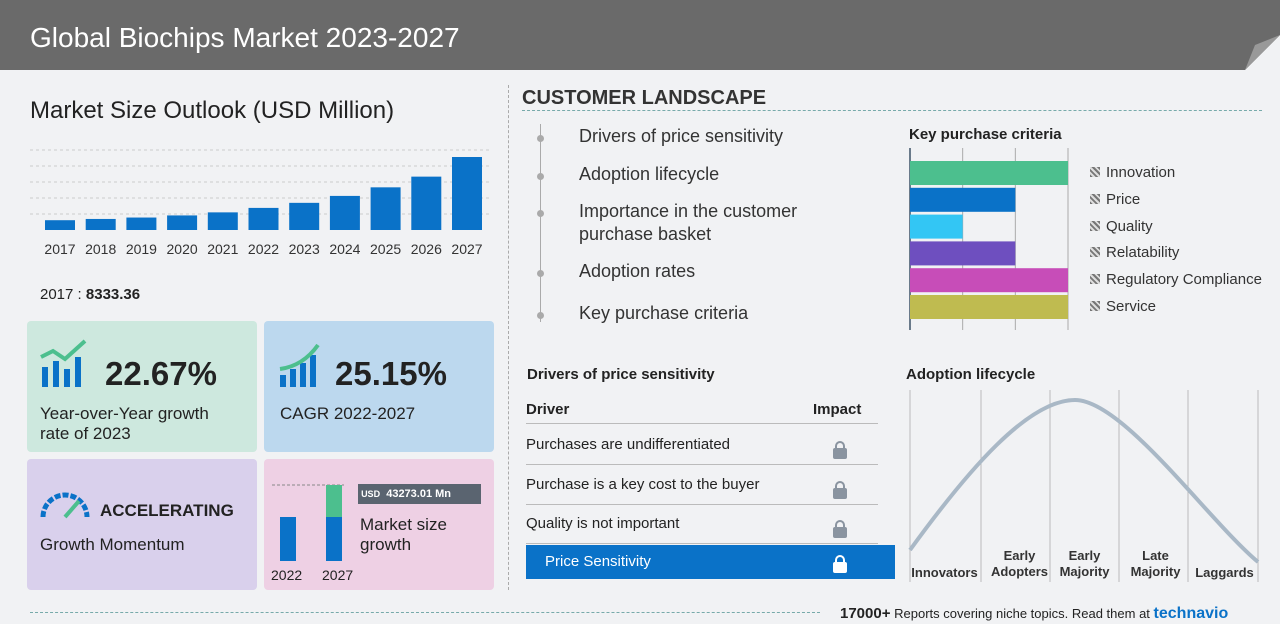  Describe the element at coordinates (664, 313) in the screenshot. I see `list-item: Key purchase criteria` at that location.